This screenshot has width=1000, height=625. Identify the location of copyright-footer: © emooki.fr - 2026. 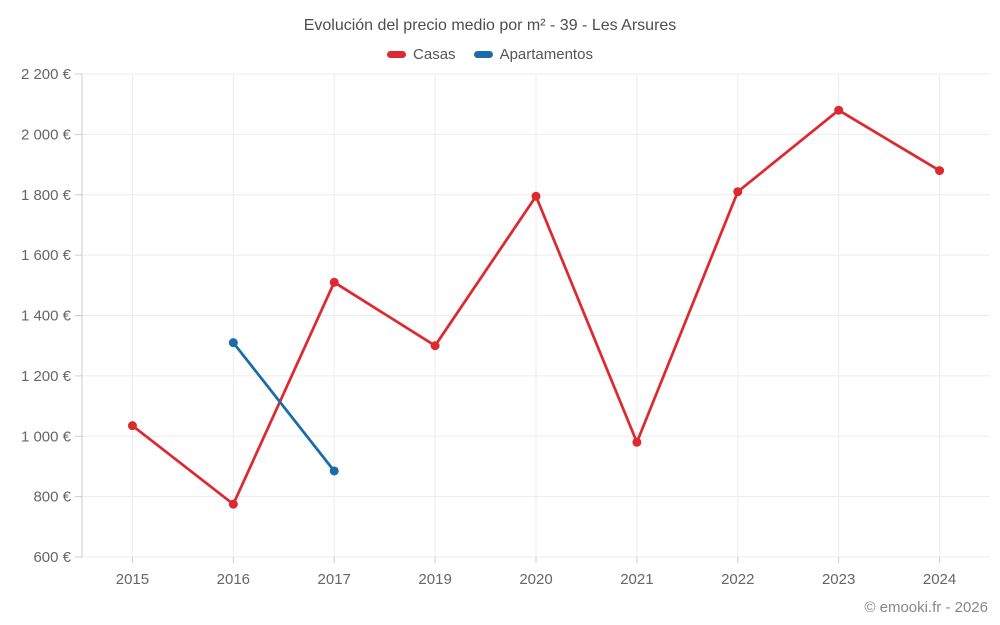
(926, 607).